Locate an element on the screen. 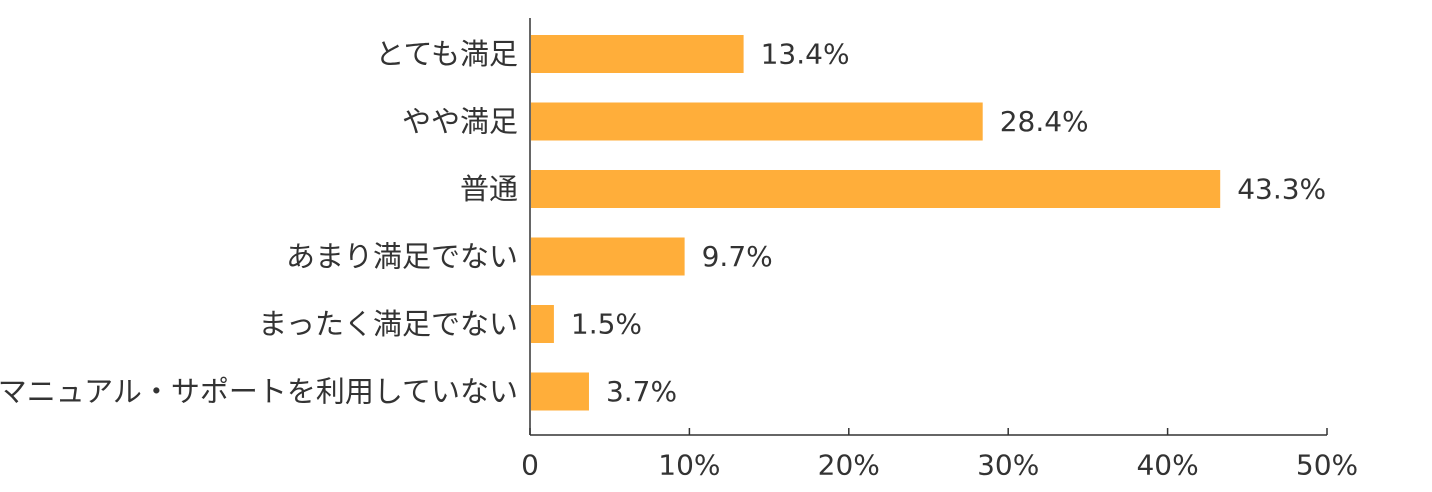 This screenshot has height=492, width=1432. value-label-4: 9.7% is located at coordinates (737, 256).